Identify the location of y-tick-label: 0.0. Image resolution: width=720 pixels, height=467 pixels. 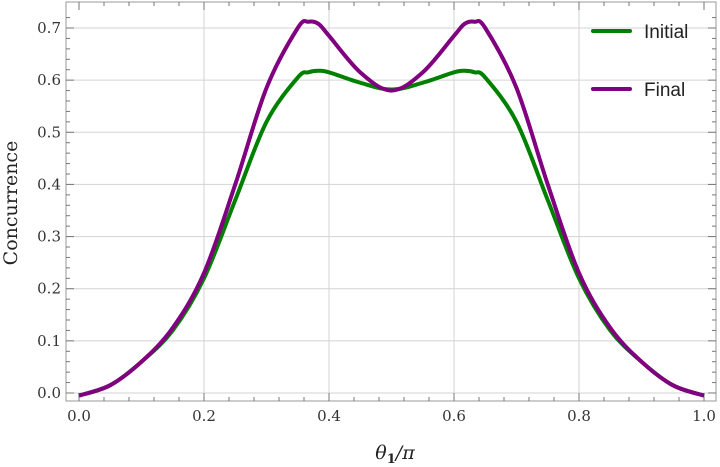
(49, 393).